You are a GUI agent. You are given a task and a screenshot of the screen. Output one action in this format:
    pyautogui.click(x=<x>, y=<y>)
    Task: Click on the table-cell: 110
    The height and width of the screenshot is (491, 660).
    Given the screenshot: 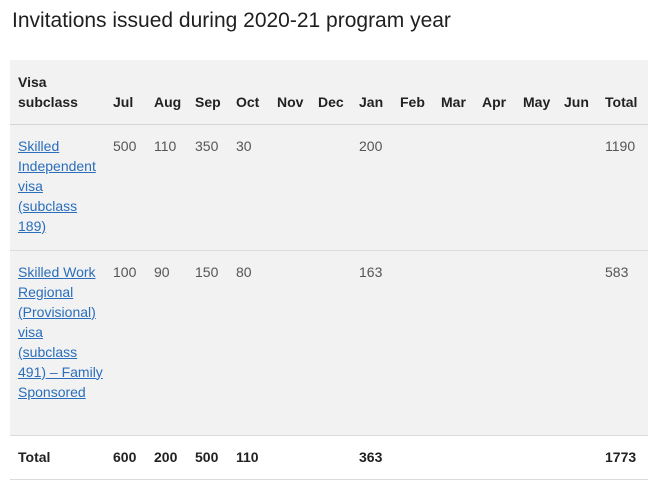 What is the action you would take?
    pyautogui.click(x=166, y=187)
    